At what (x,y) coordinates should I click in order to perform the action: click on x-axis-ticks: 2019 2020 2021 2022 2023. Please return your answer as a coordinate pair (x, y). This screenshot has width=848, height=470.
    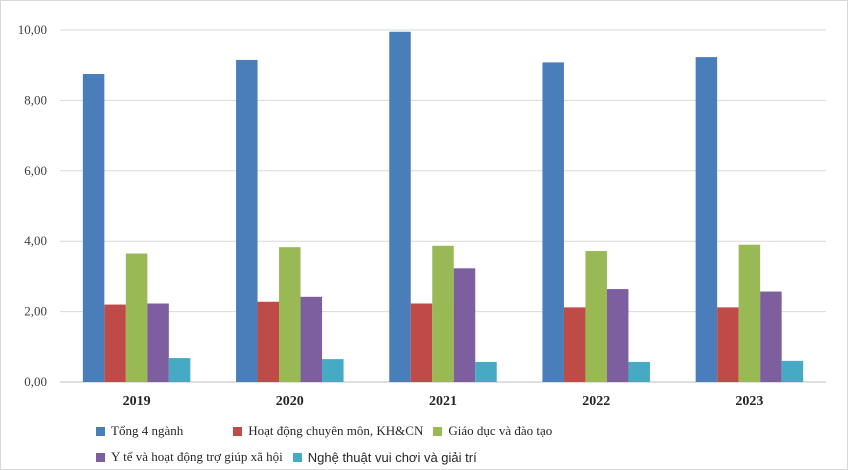
    Looking at the image, I should click on (443, 401).